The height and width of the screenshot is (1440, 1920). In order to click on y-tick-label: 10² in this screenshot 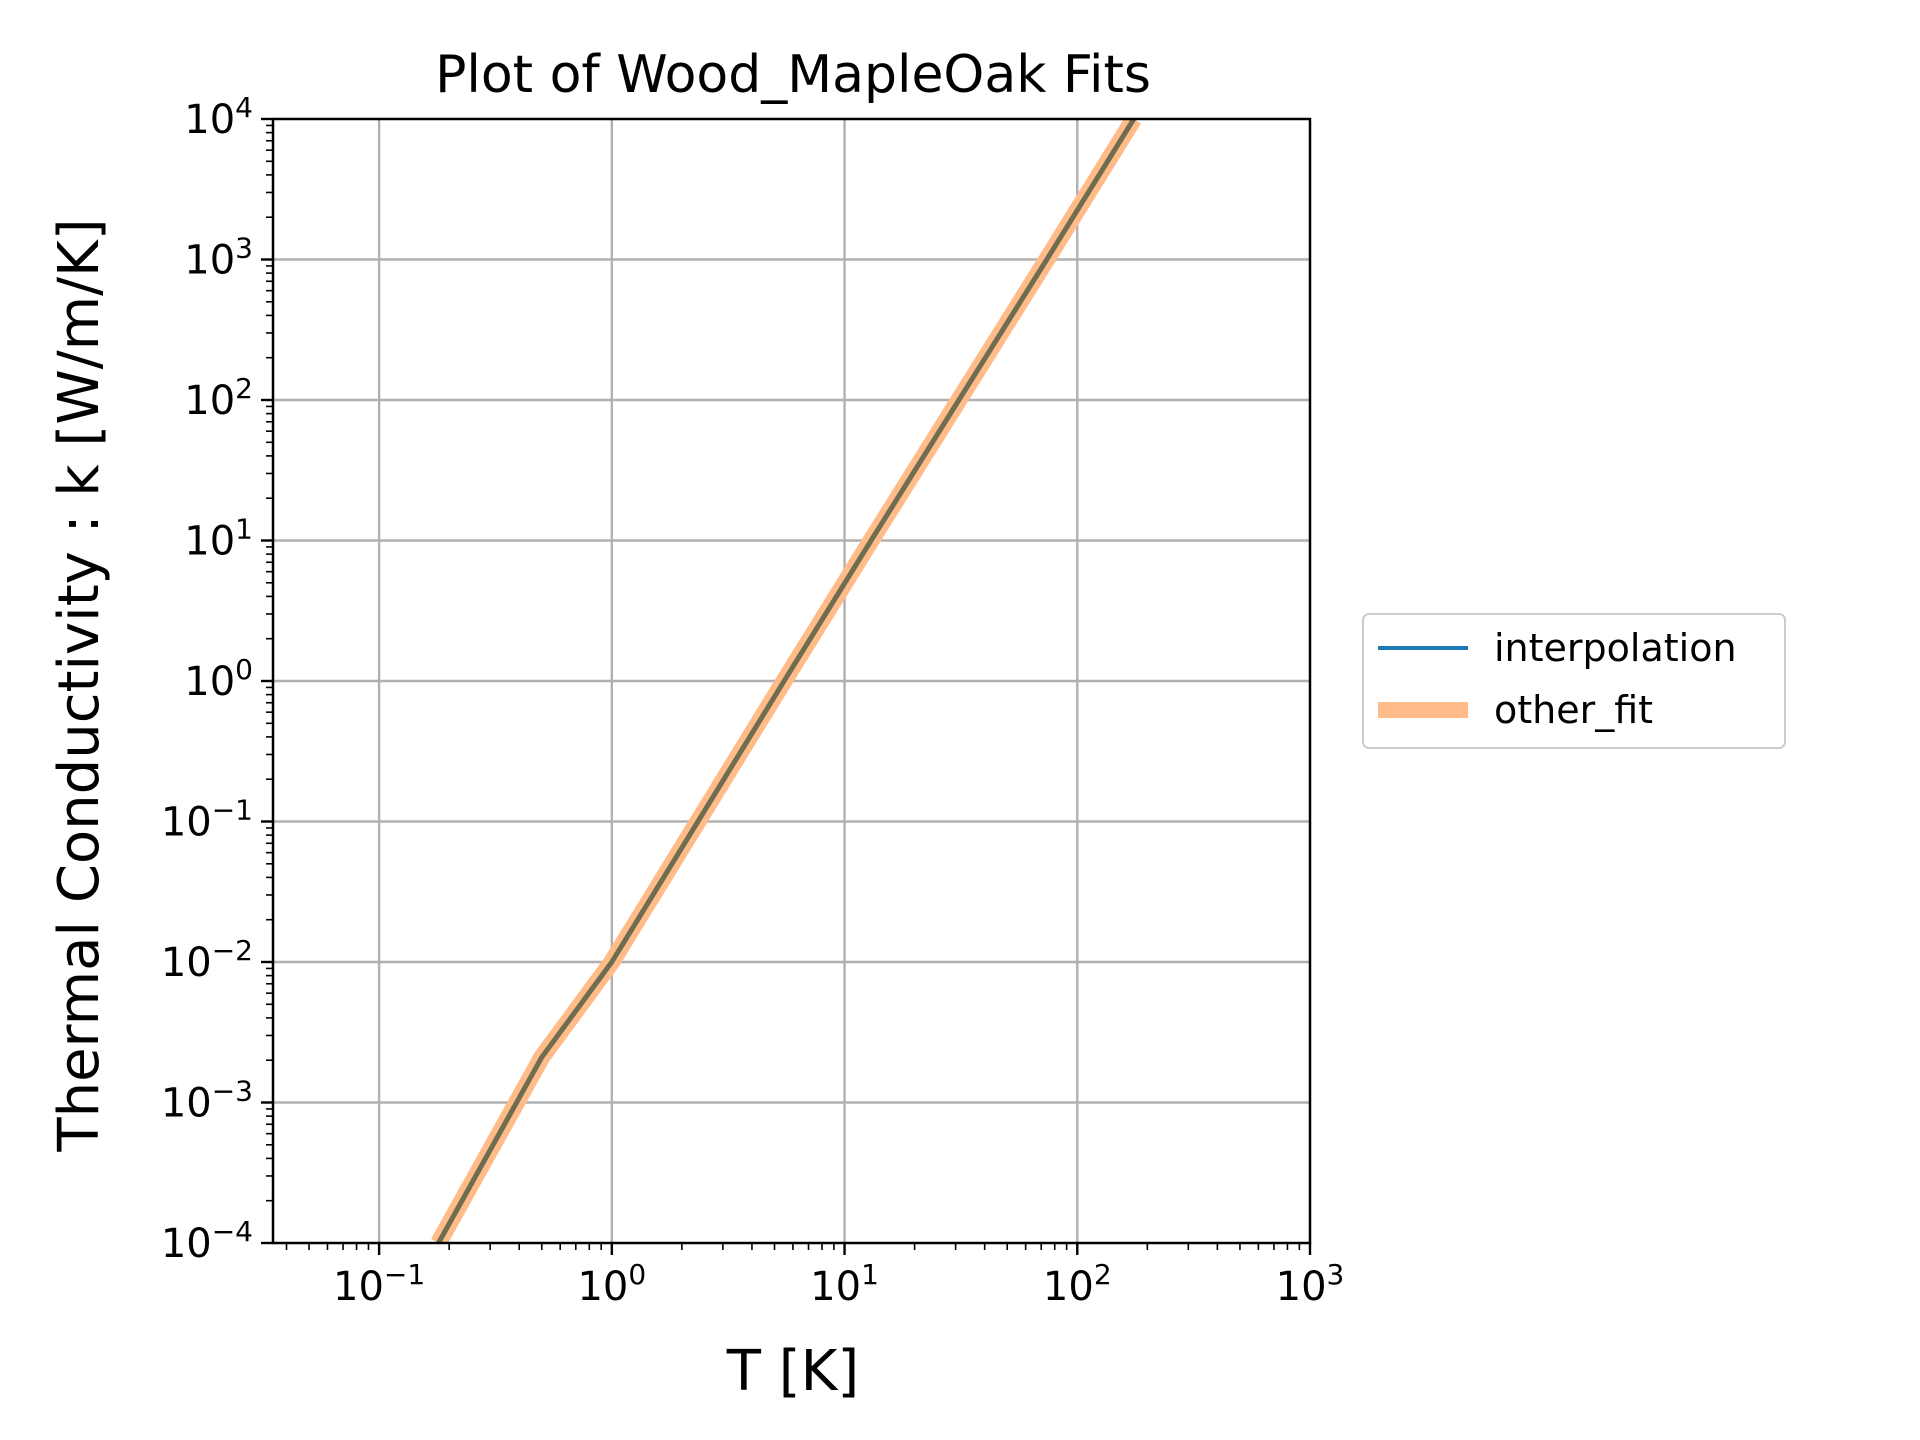, I will do `click(218, 398)`.